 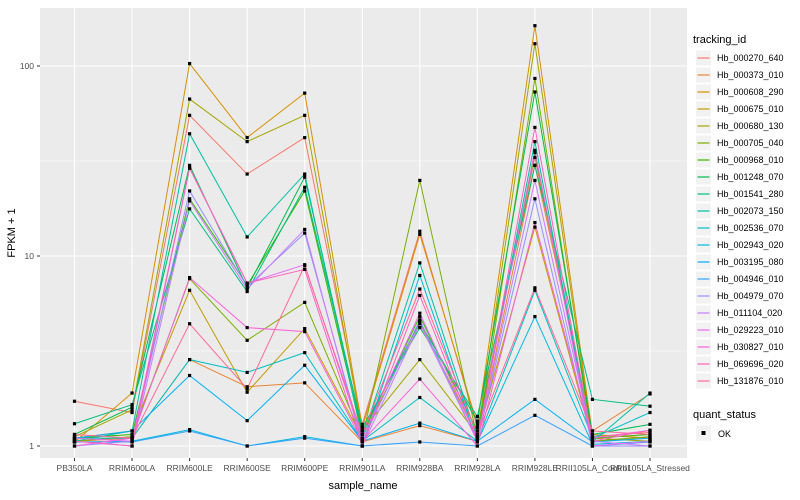 I want to click on legend-label: Hb_000680_130, so click(x=750, y=126).